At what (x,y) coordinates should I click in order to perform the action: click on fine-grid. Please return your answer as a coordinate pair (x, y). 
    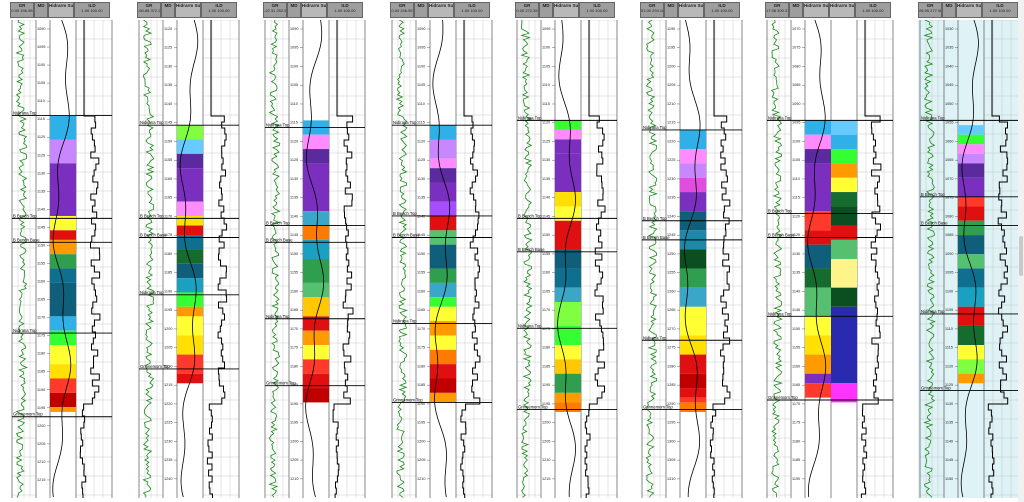
    Looking at the image, I should click on (315, 259).